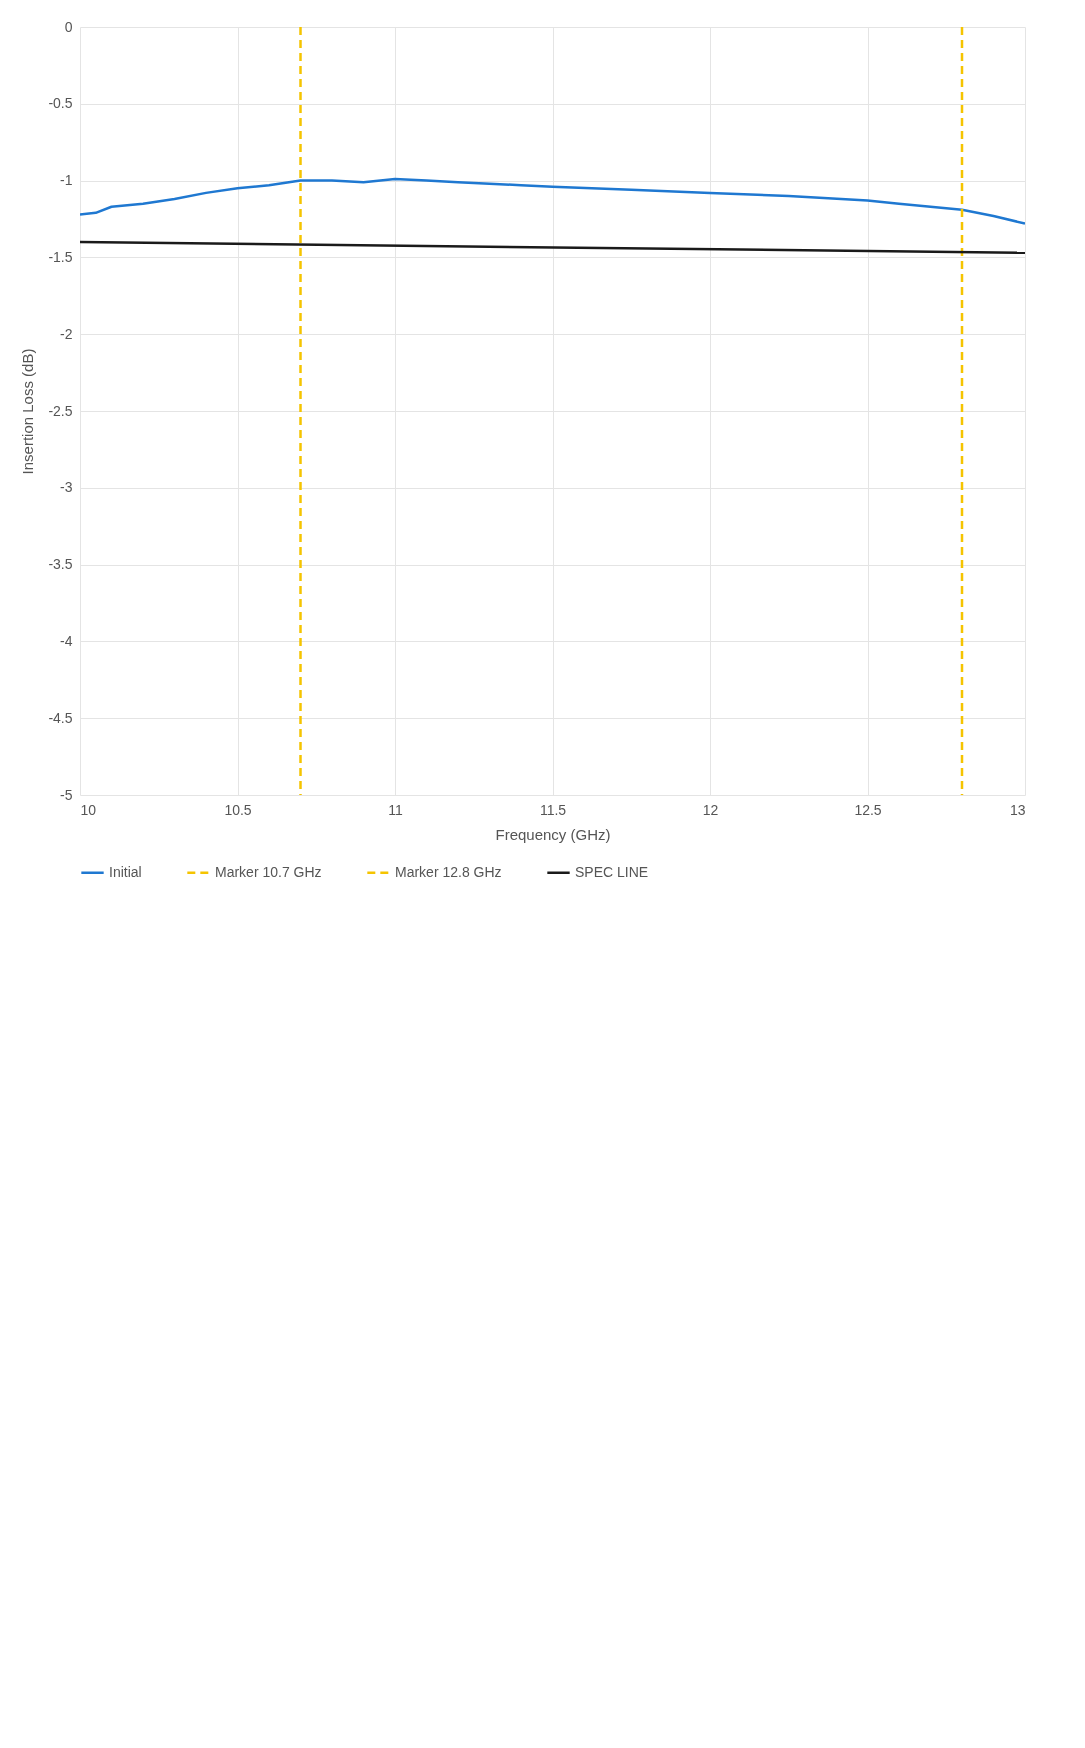 The image size is (1085, 1748). Describe the element at coordinates (60, 717) in the screenshot. I see `y-tick-label: -4.5` at that location.